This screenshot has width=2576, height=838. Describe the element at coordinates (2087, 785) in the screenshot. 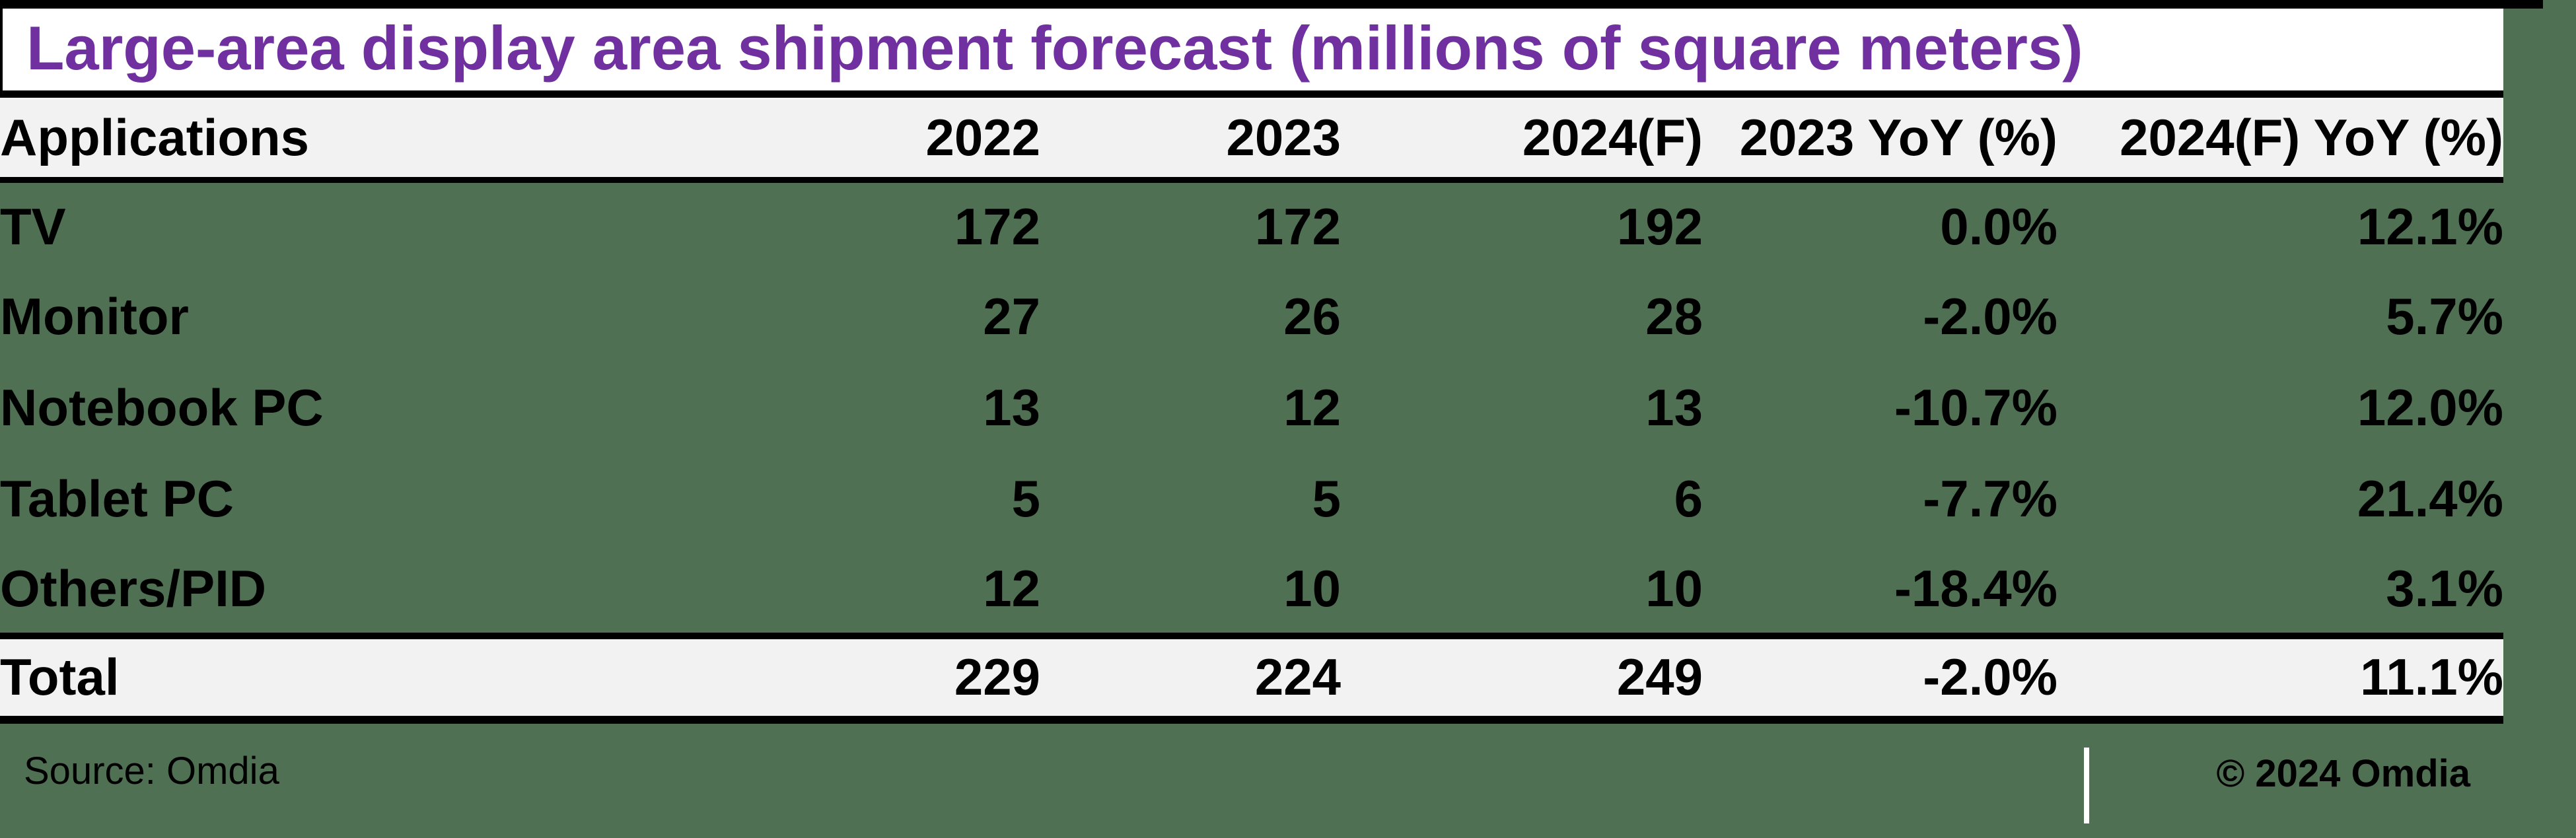

I see `footer-divider` at that location.